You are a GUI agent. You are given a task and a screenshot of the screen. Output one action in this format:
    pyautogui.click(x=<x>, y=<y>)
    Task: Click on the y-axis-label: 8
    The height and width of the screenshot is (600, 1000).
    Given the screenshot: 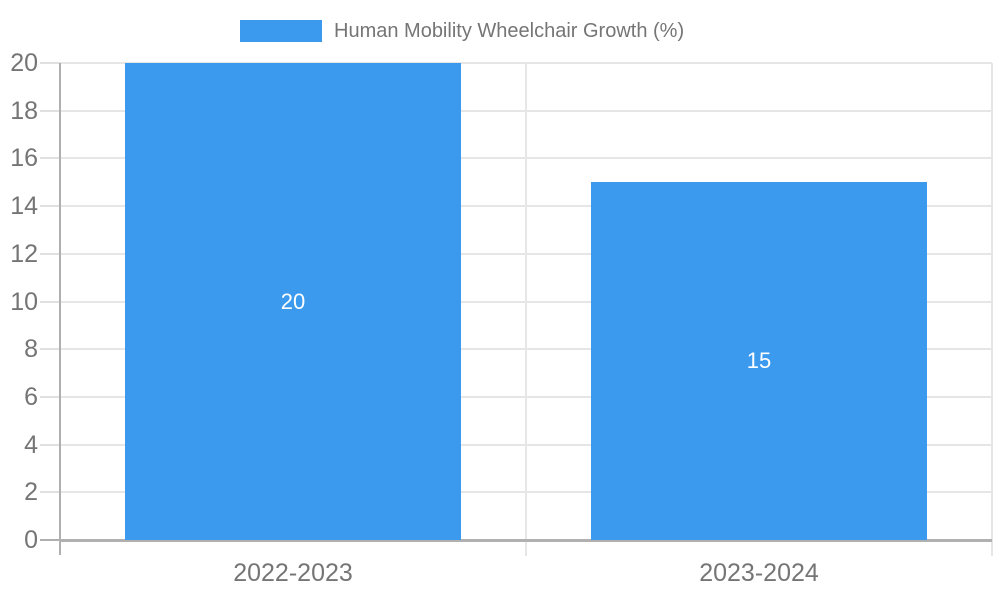 What is the action you would take?
    pyautogui.click(x=31, y=349)
    